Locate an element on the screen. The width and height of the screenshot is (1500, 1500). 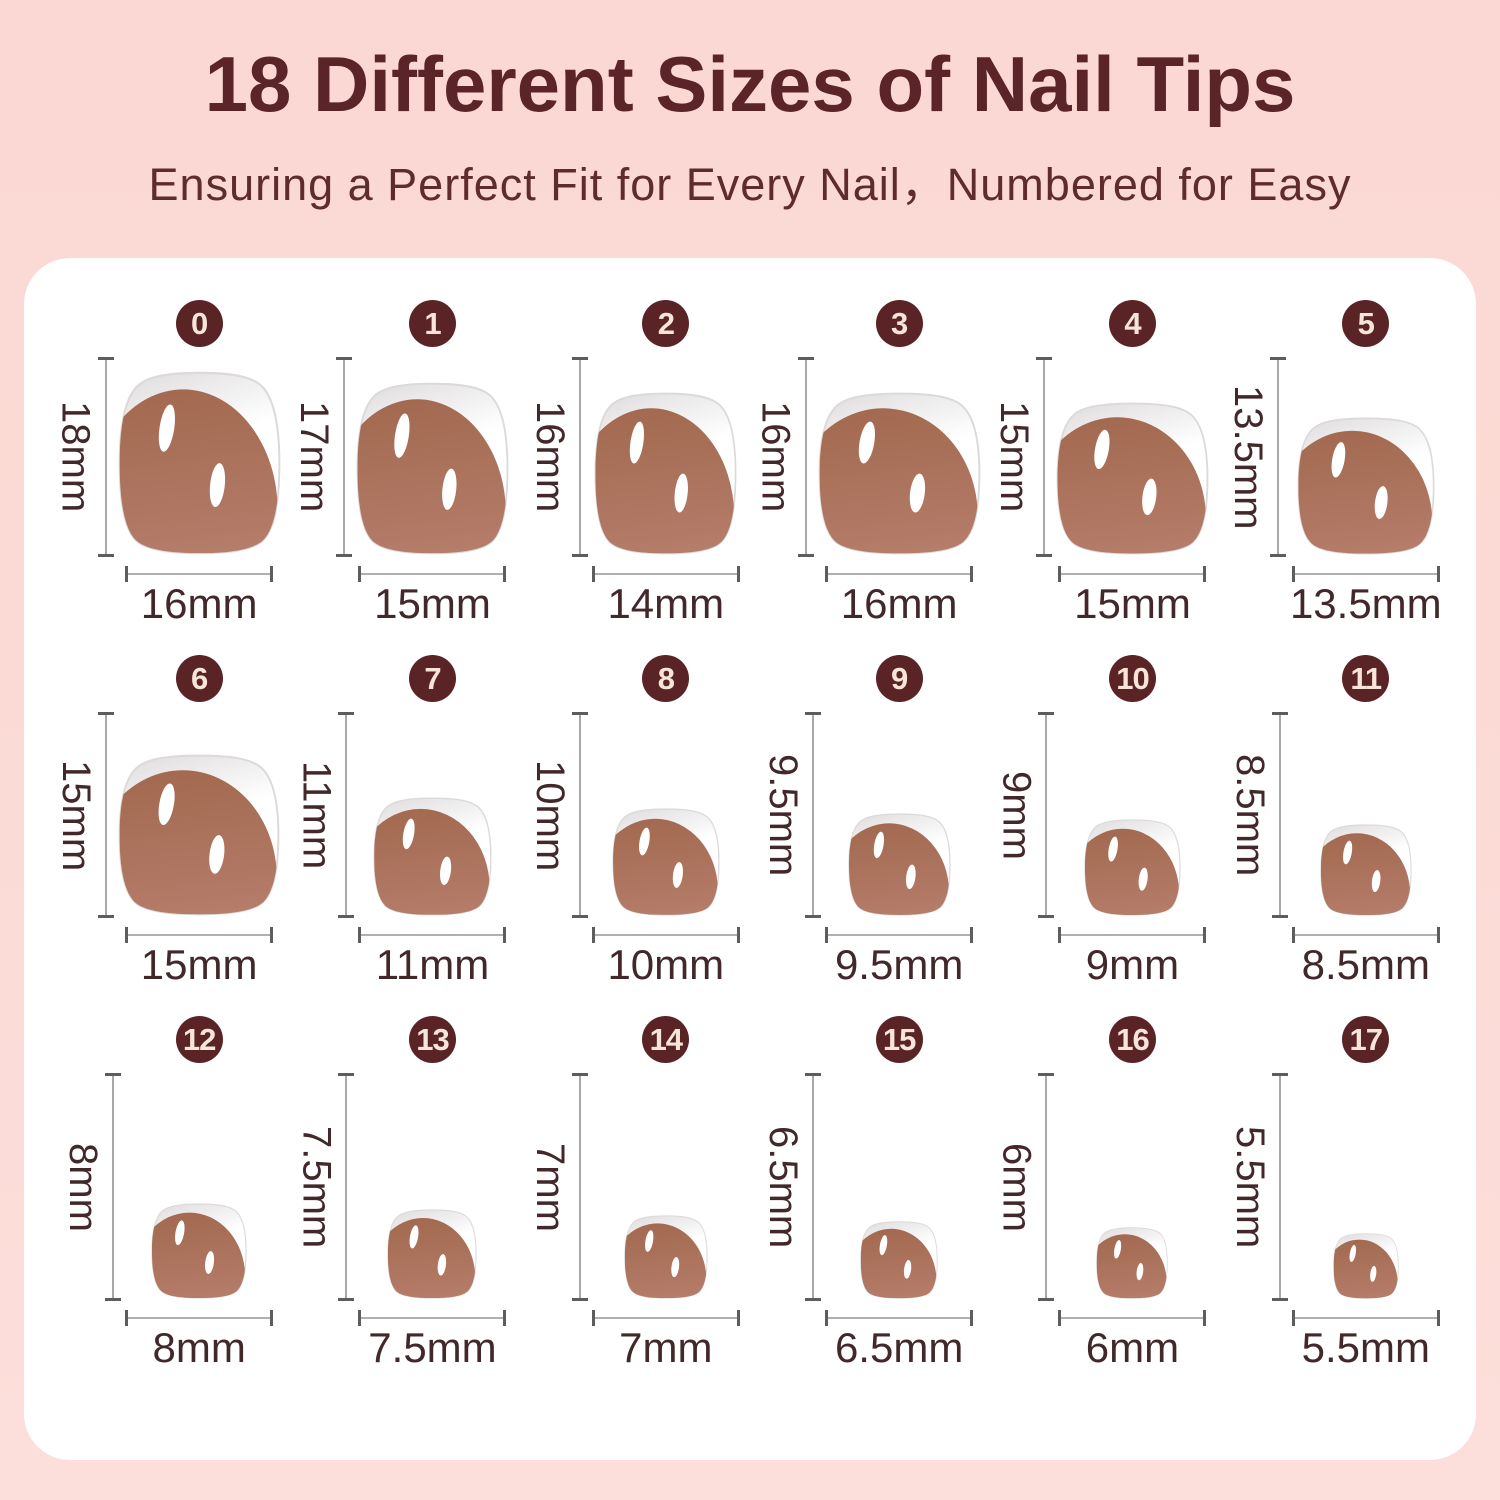
size-number-badge: 3 is located at coordinates (899, 323).